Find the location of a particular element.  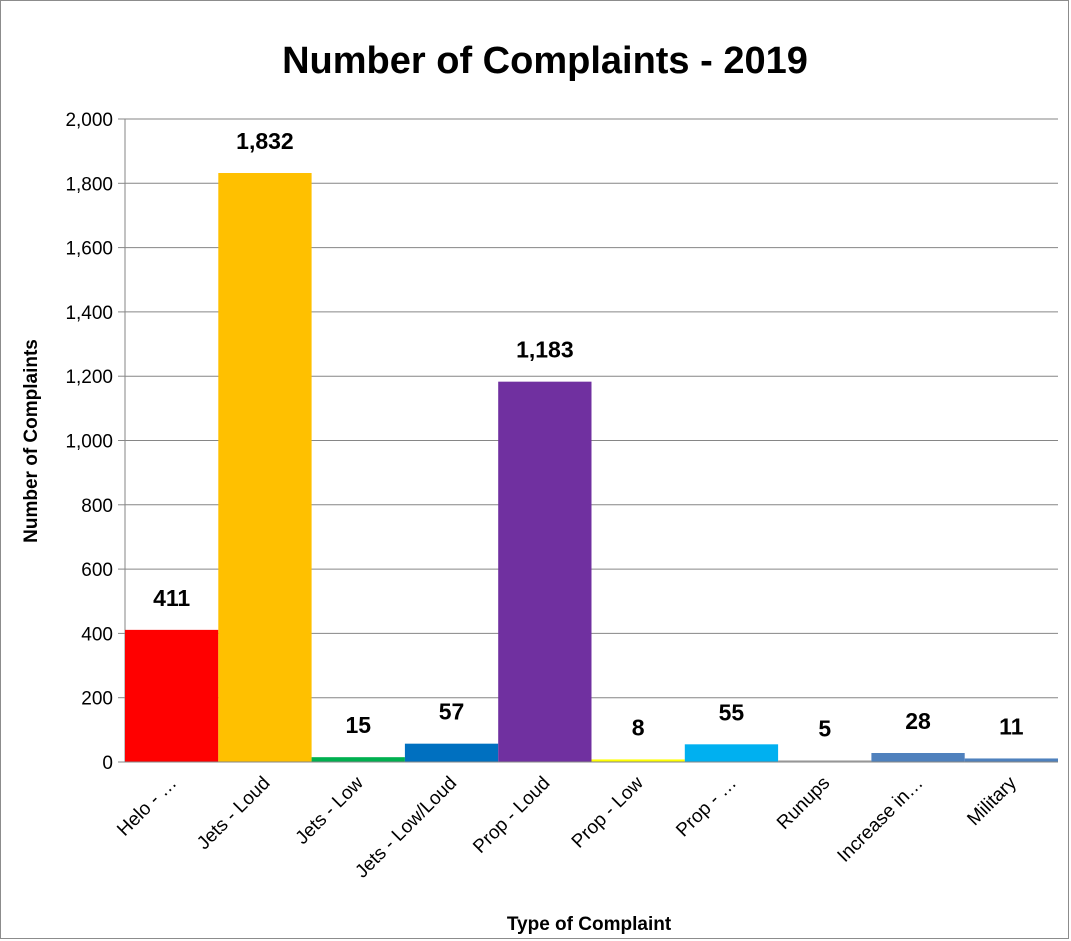

y-tick-label: 2,000 is located at coordinates (89, 120).